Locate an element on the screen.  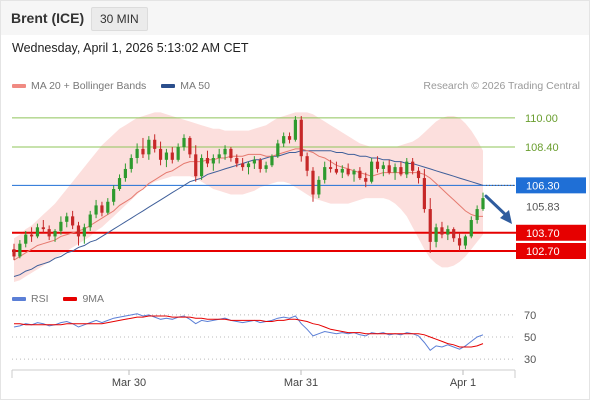
x-axis: Mar 30 Mar 31 Apr 1 is located at coordinates (263, 379).